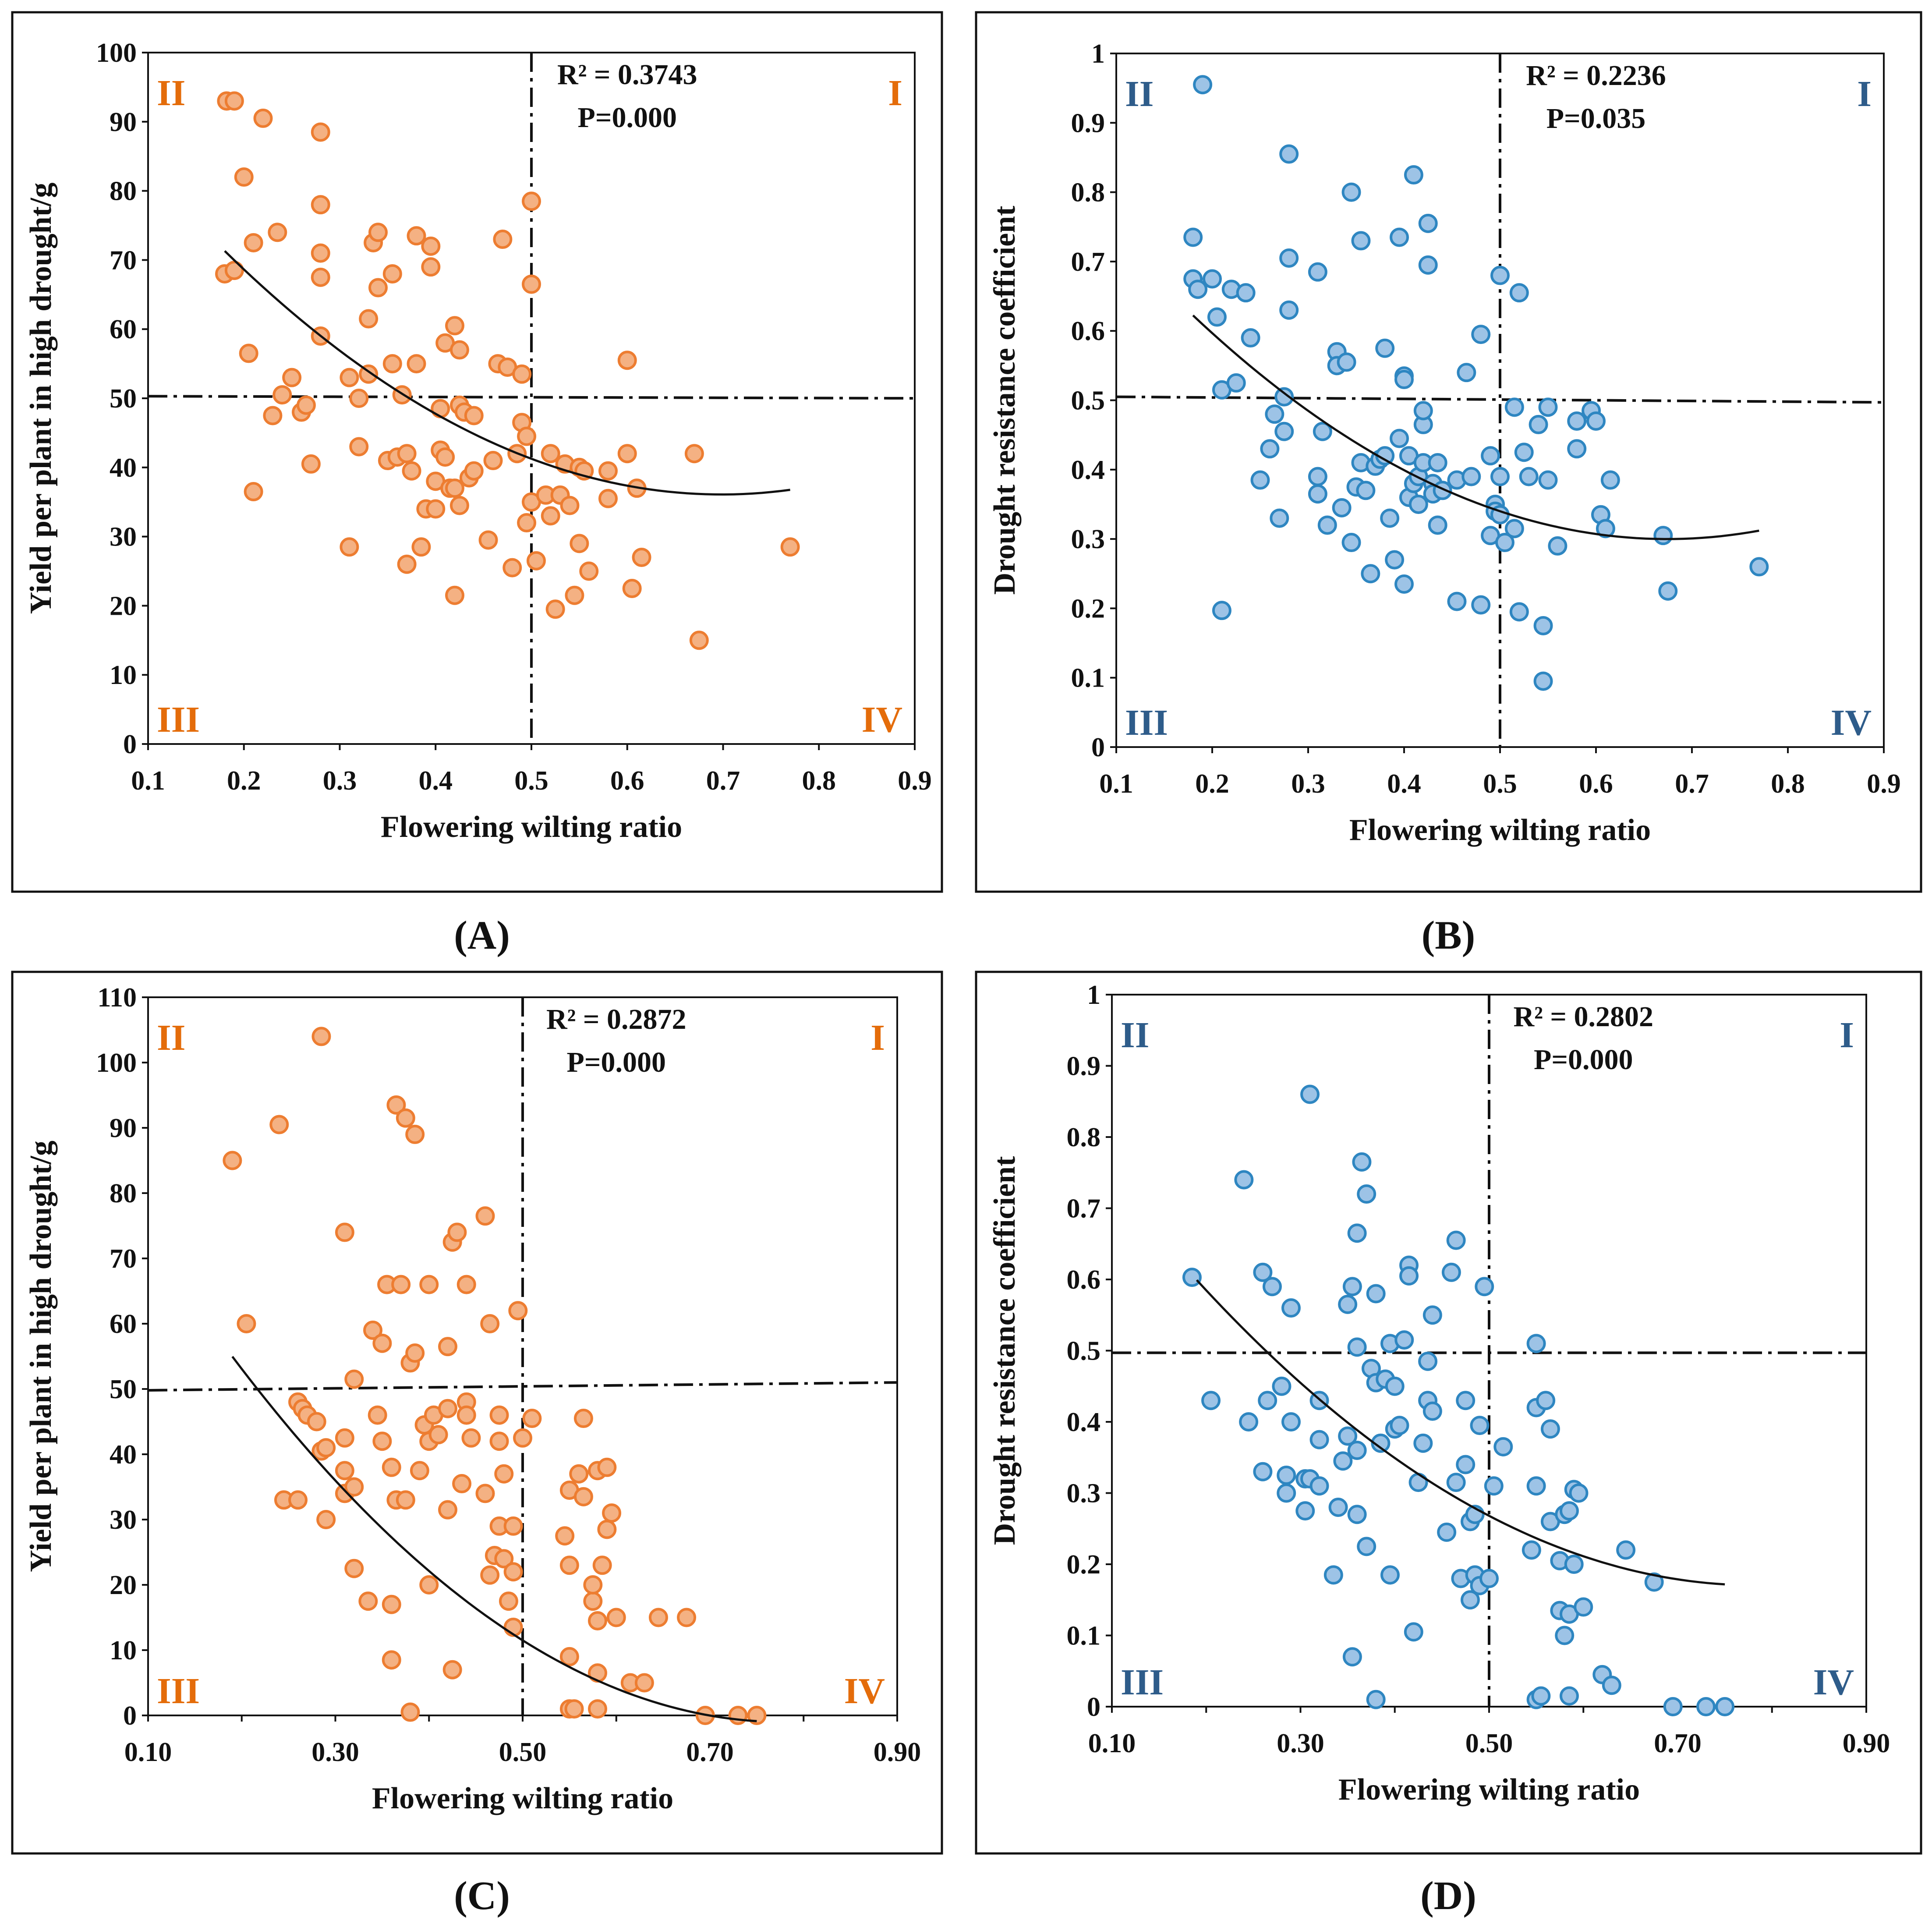  What do you see at coordinates (1596, 784) in the screenshot?
I see `x-tick-label: 0.6` at bounding box center [1596, 784].